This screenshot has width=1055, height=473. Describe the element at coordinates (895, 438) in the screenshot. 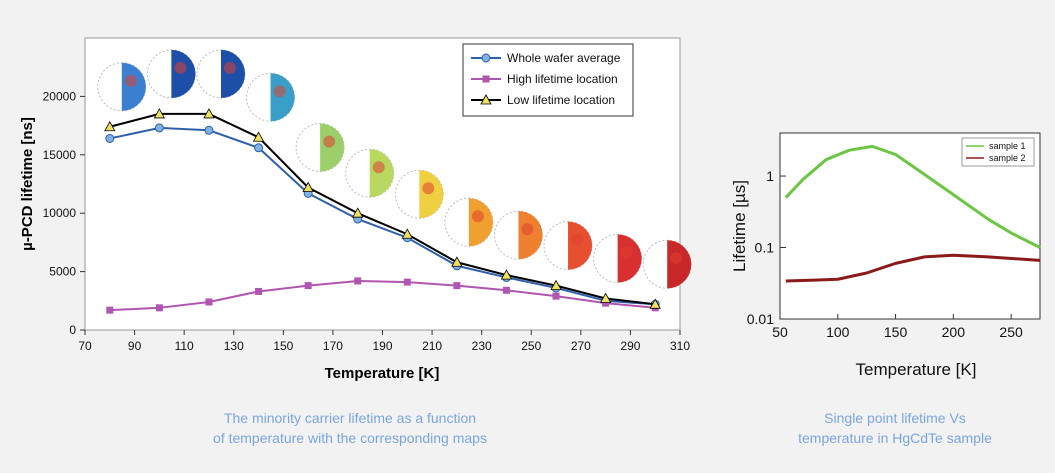

I see `caption-line: temperature in HgCdTe sample` at that location.